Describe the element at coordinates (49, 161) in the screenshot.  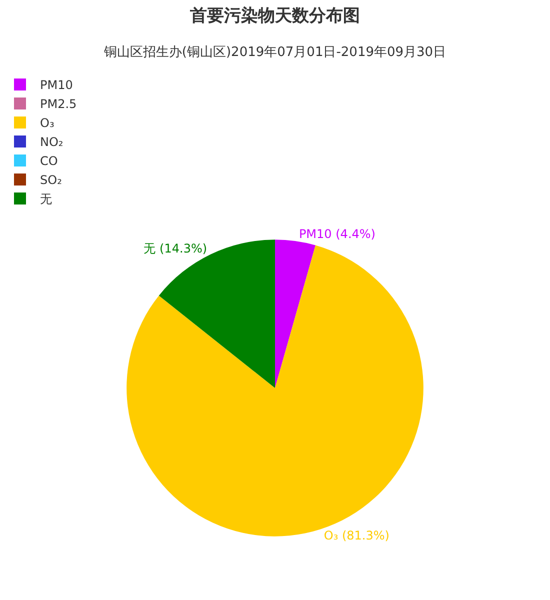
I see `legend-label: CO` at that location.